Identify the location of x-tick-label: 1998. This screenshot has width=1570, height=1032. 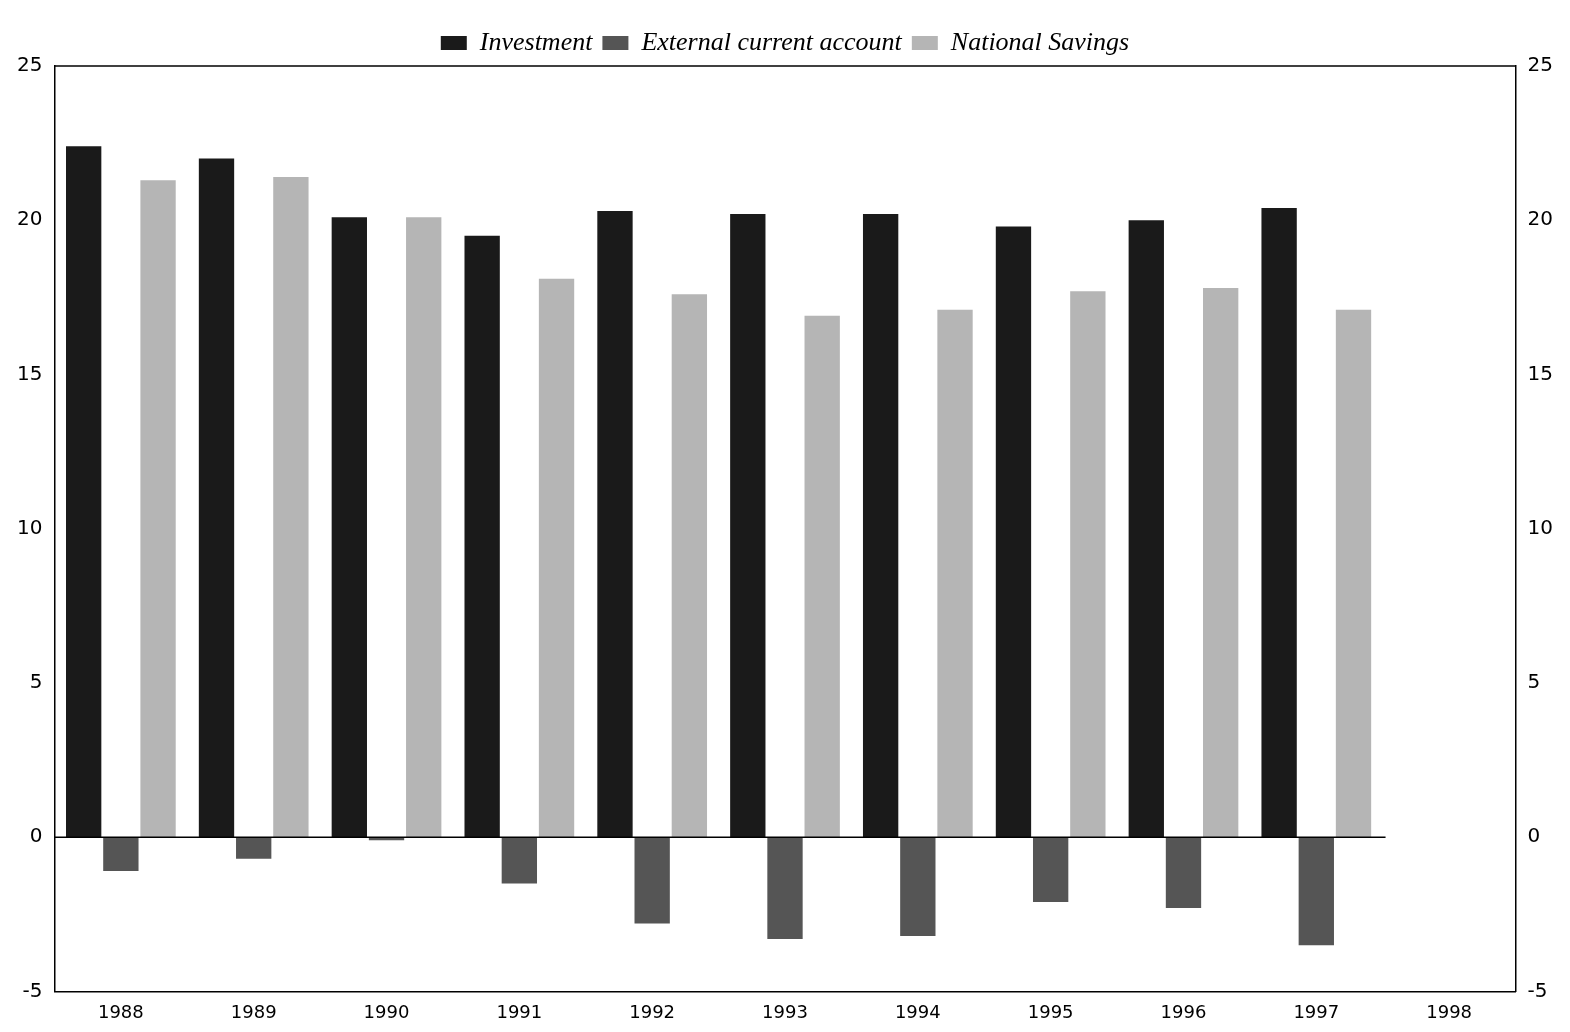
(1449, 1011).